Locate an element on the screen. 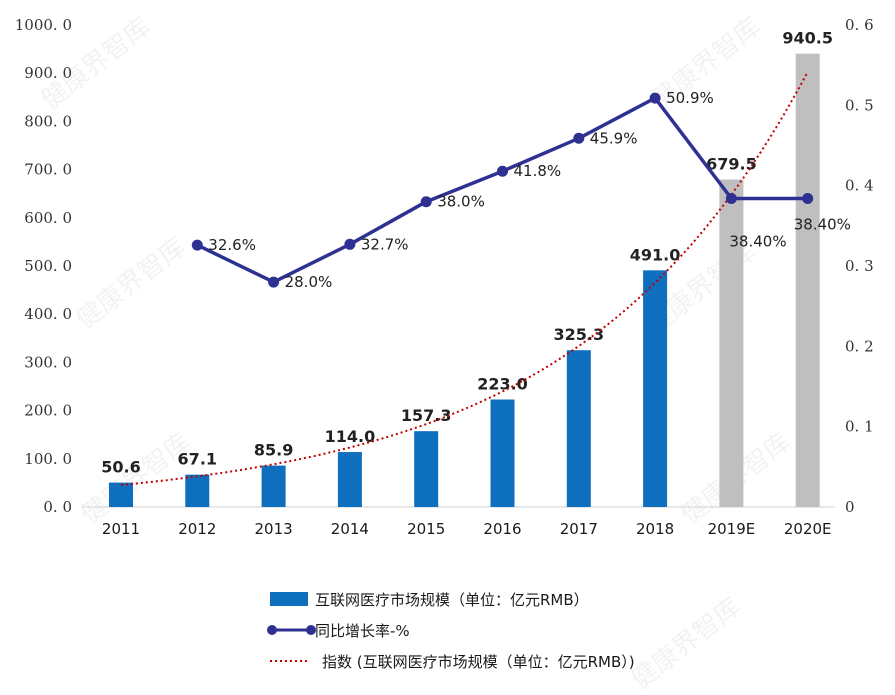  bar-value-label: 491.0 is located at coordinates (655, 254).